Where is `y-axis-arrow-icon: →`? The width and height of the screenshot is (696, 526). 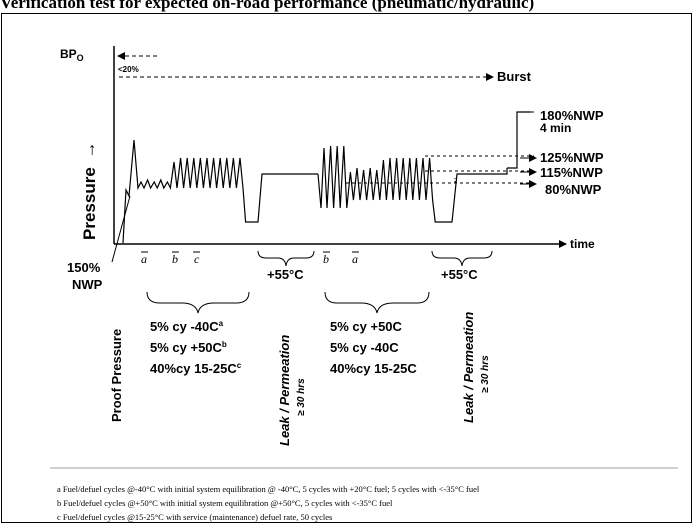 y-axis-arrow-icon: → is located at coordinates (89, 149).